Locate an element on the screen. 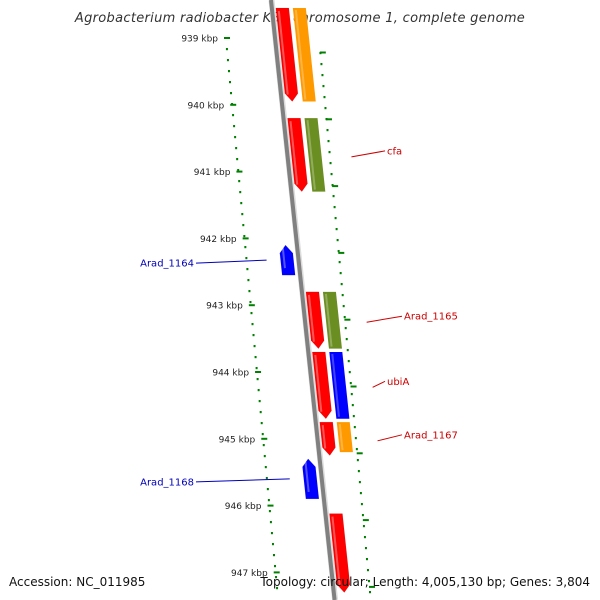 The width and height of the screenshot is (600, 600). gene-arrow-cfa is located at coordinates (297, 155).